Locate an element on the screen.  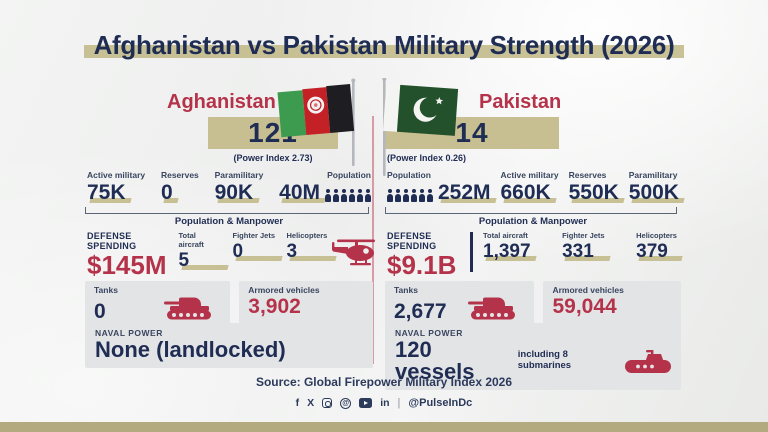
power-index-label: (Power Index 0.26) is located at coordinates (427, 158).